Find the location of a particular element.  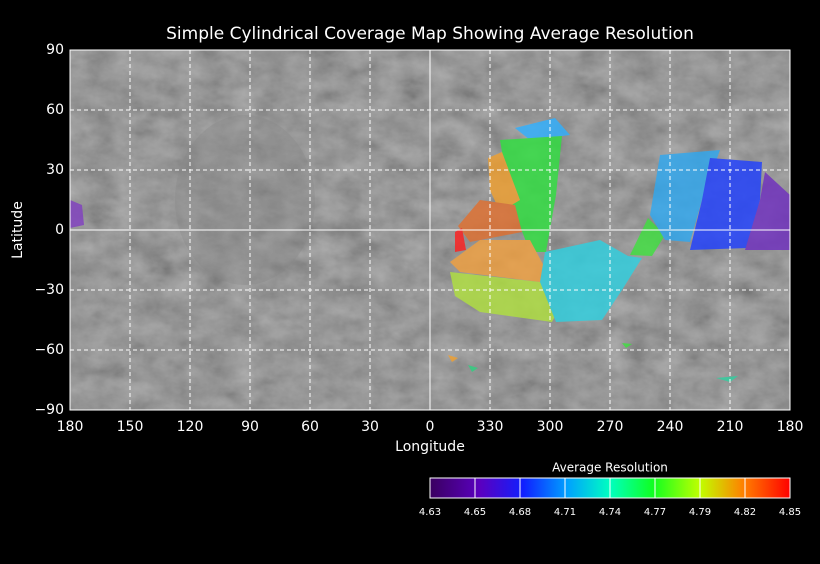

colorbar-label: 4.85 is located at coordinates (790, 512).